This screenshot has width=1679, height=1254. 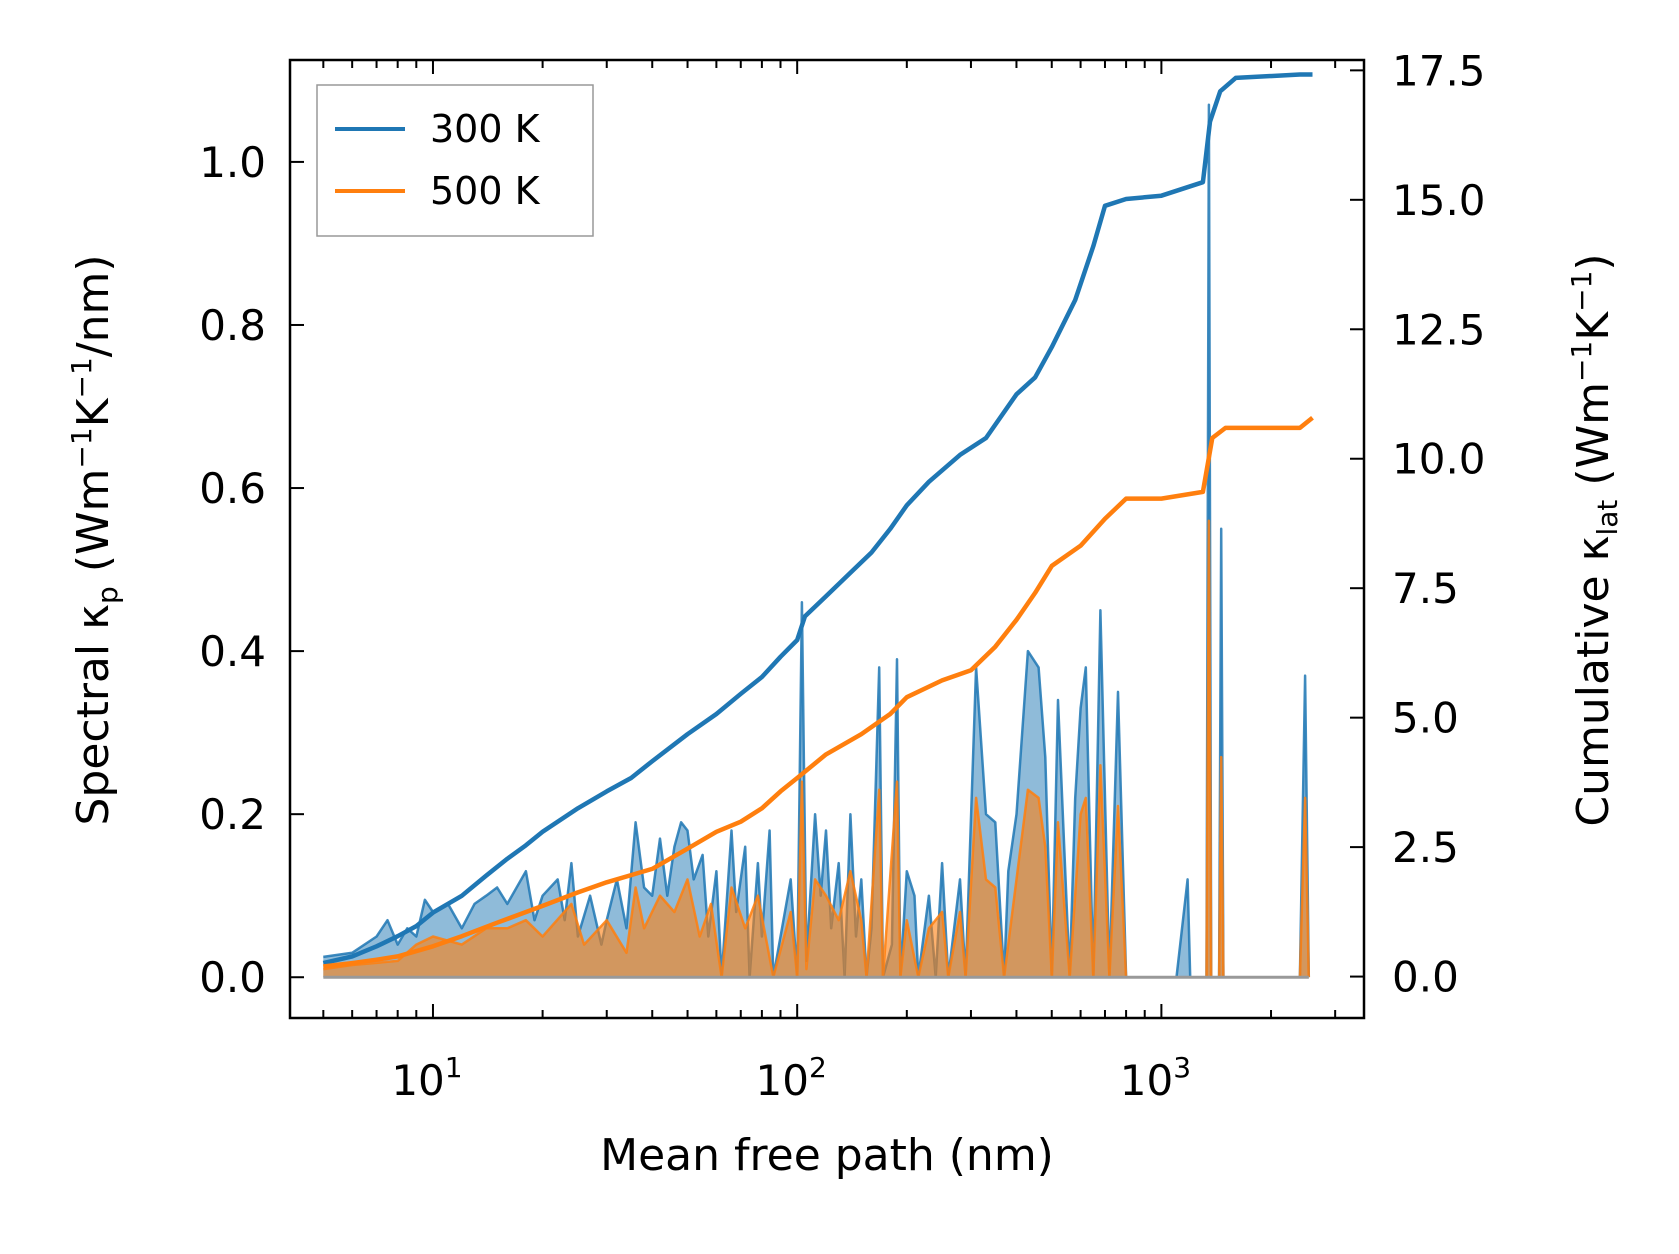 I want to click on left-y-tick-label: 1.0, so click(x=232, y=162).